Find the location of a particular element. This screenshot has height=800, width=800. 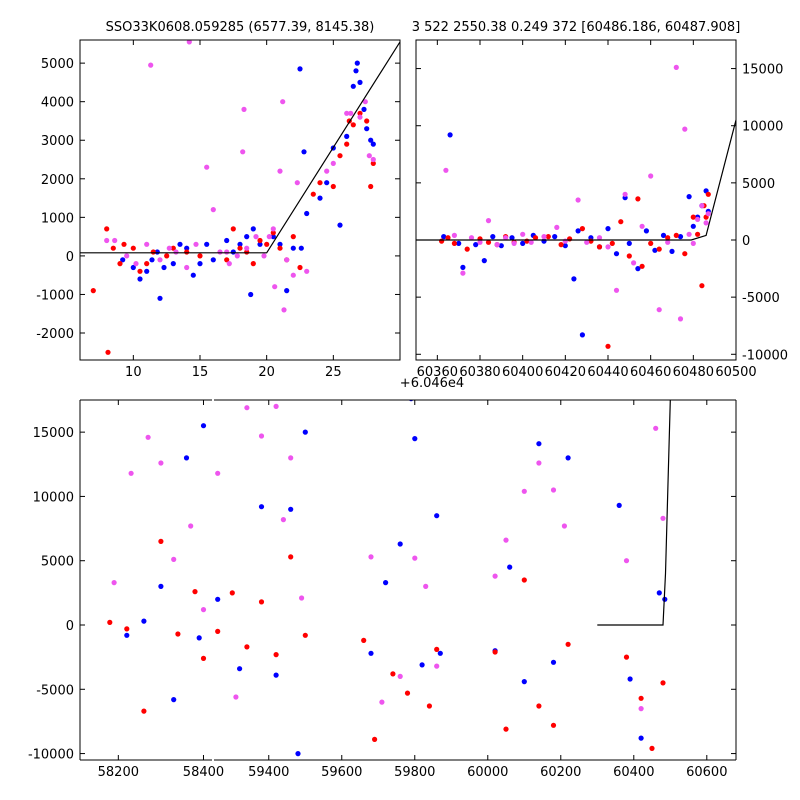

x-tick-label: 60400 is located at coordinates (522, 372).